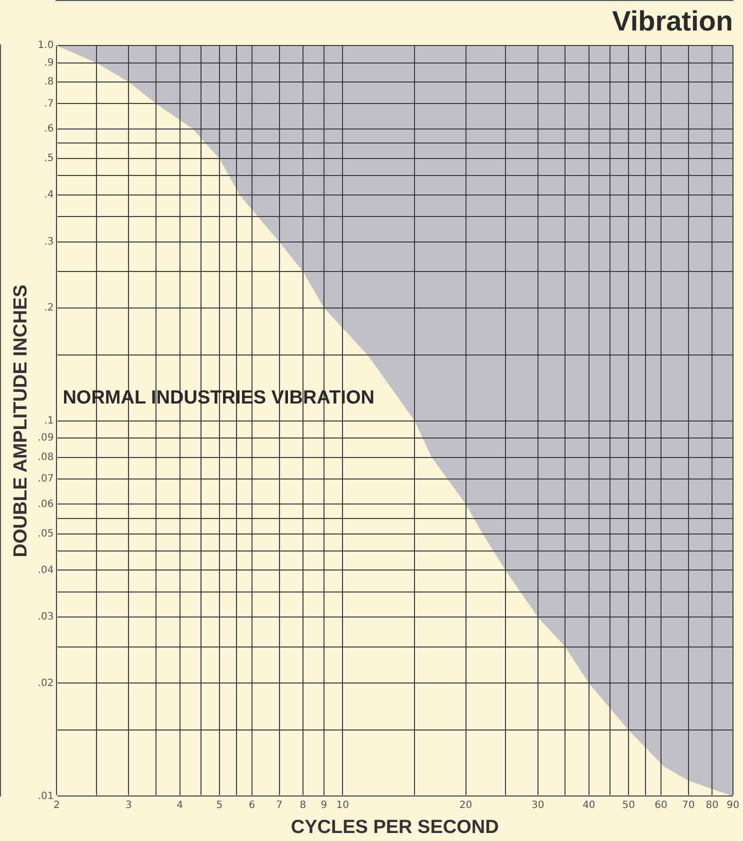  Describe the element at coordinates (46, 570) in the screenshot. I see `y-tick-label: .04` at that location.